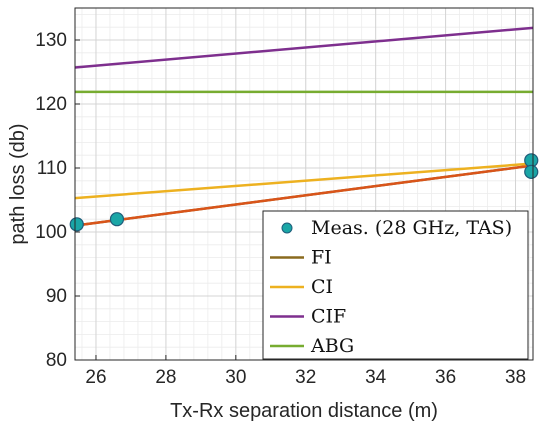 Image resolution: width=550 pixels, height=437 pixels. What do you see at coordinates (328, 317) in the screenshot?
I see `legend-label: CIF` at bounding box center [328, 317].